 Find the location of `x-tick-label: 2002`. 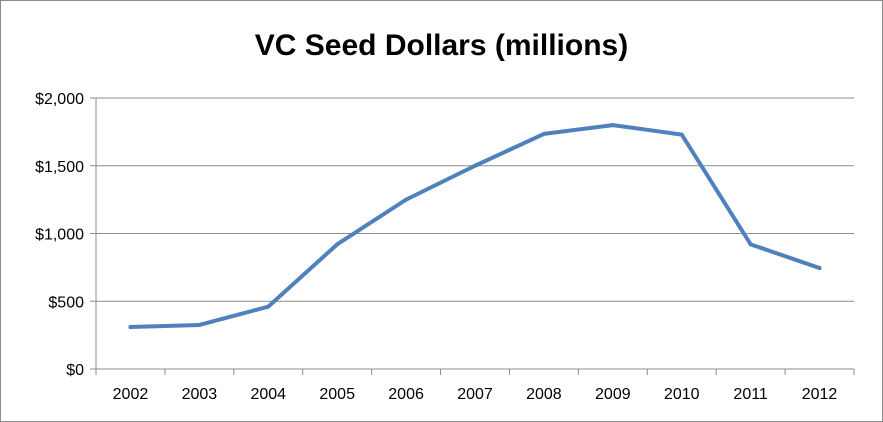

x-tick-label: 2002 is located at coordinates (131, 394).